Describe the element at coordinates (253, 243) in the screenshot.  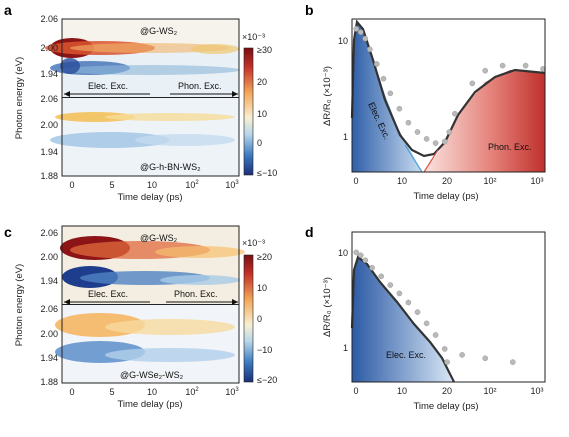
I see `colorbar-c-unit: ×10⁻³` at that location.